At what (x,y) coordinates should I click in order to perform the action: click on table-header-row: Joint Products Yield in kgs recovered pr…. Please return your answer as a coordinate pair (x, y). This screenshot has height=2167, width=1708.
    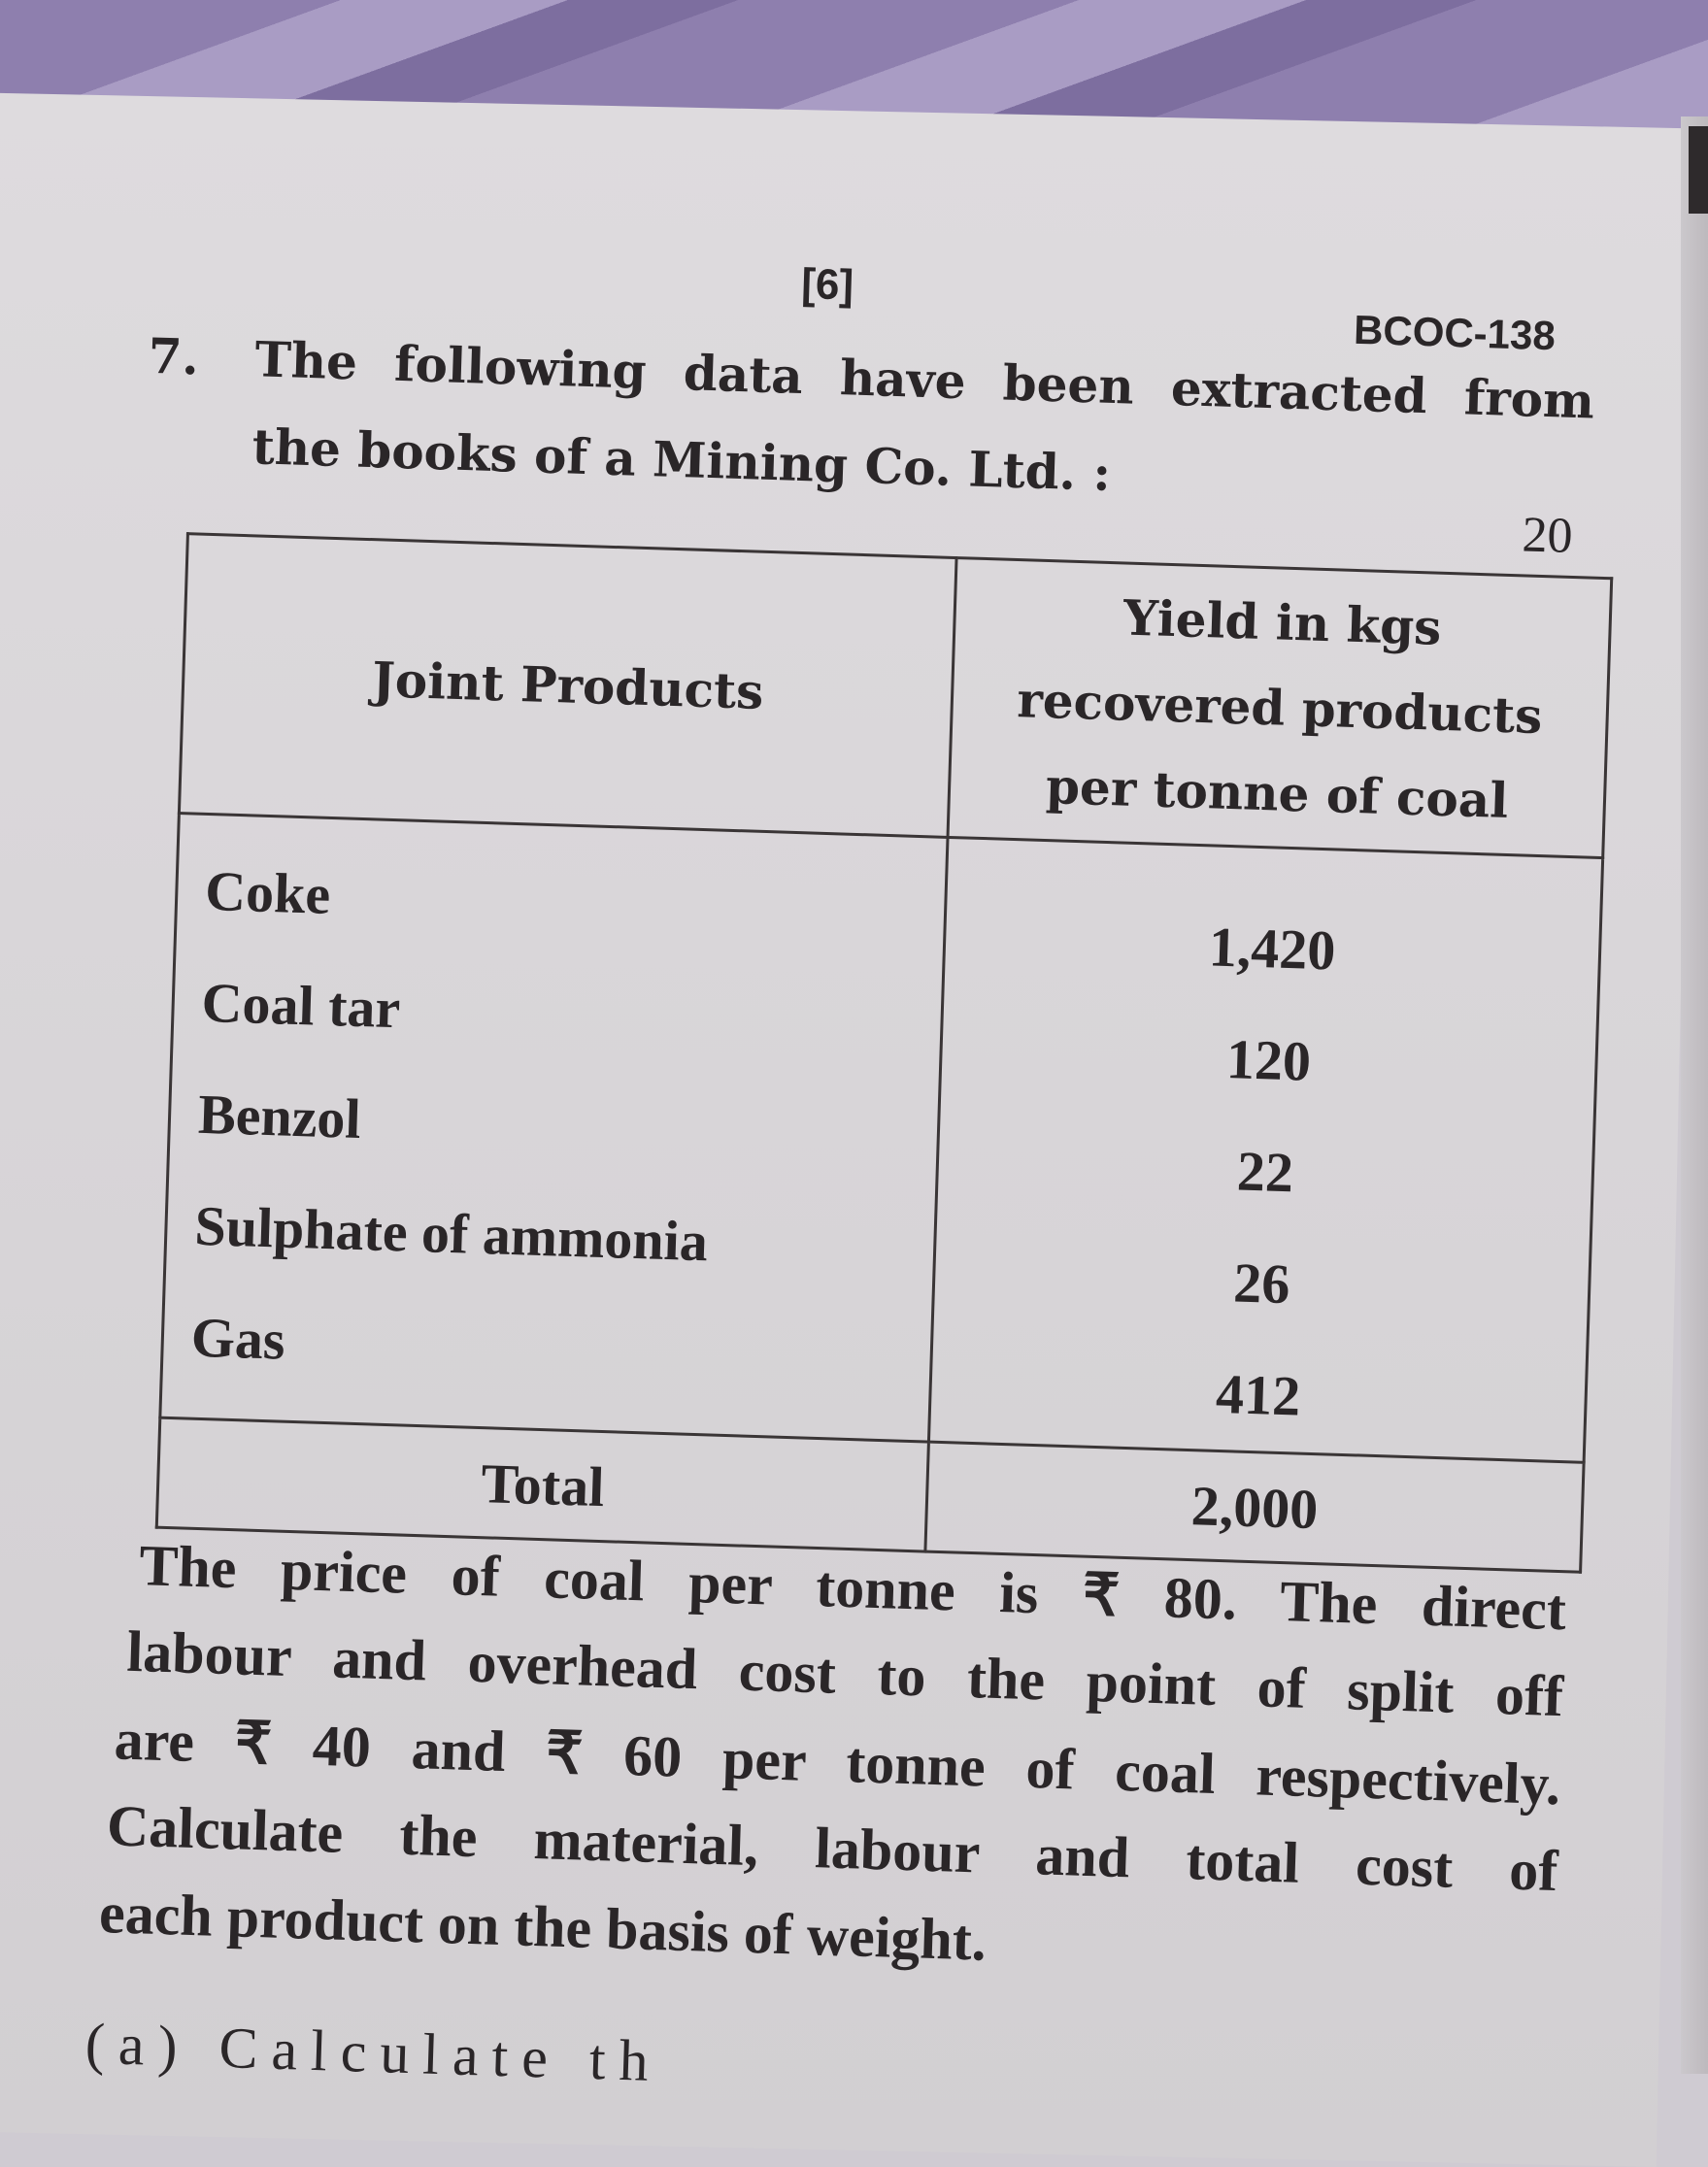
    Looking at the image, I should click on (895, 695).